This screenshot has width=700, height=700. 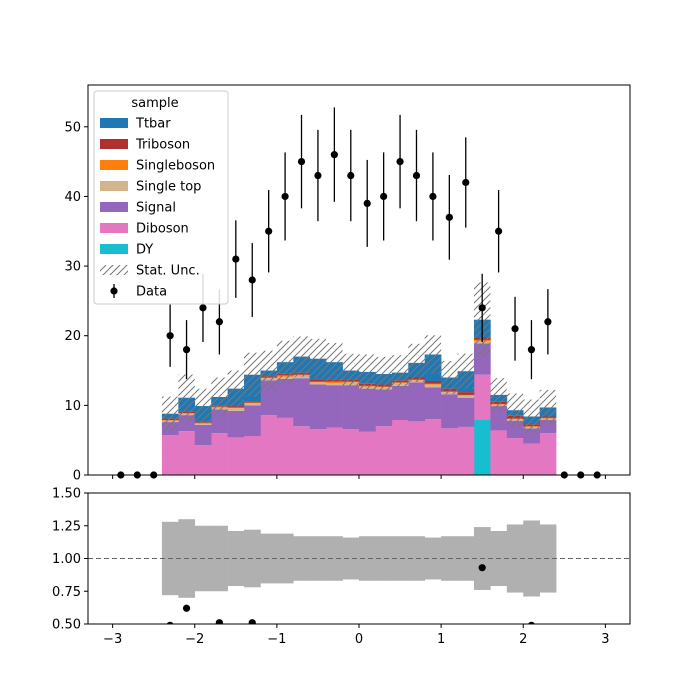 I want to click on x-tick-label: −2, so click(x=194, y=639).